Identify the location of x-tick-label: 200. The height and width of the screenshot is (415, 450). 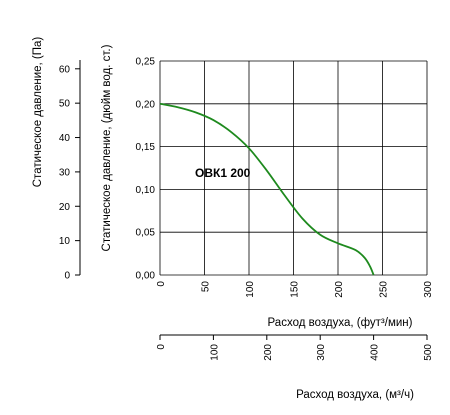
(339, 289).